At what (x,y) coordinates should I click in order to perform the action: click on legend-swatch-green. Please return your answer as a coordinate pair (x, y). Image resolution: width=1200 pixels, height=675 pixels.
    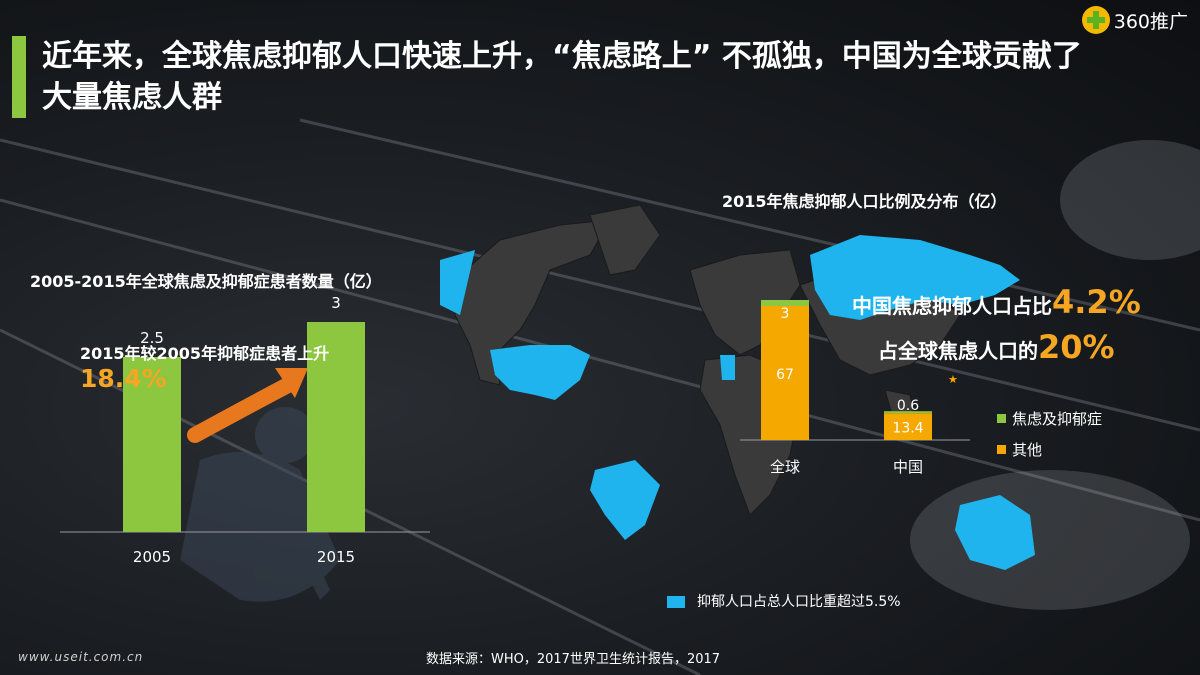
    Looking at the image, I should click on (1001, 418).